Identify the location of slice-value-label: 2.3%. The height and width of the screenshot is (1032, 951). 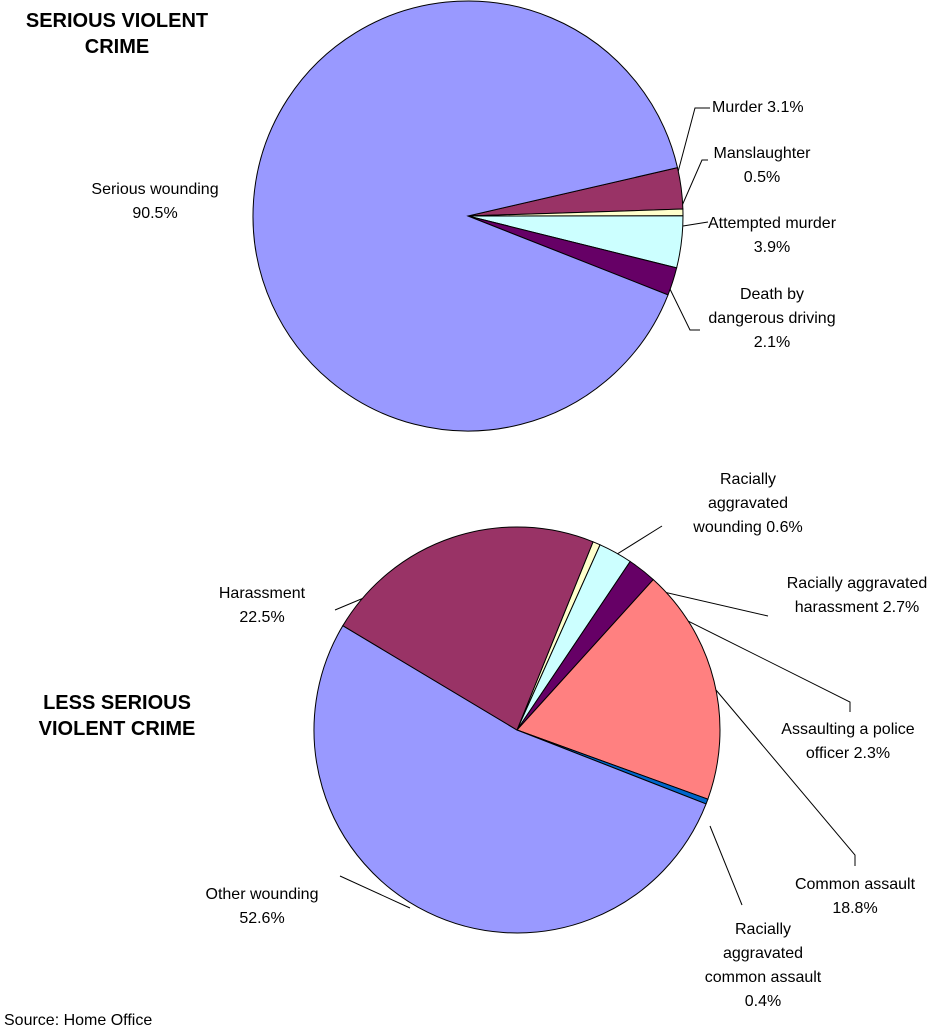
(872, 753).